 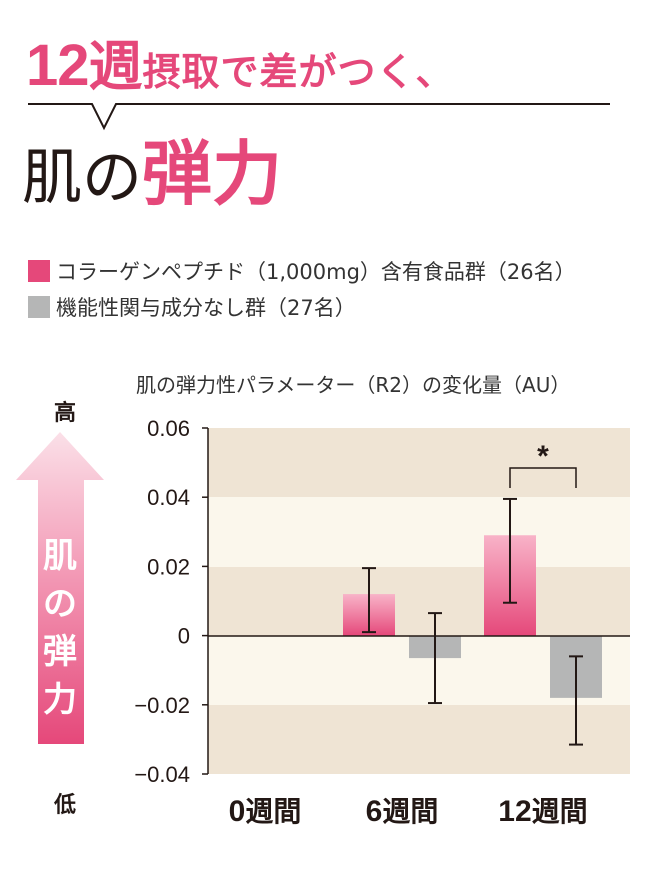 I want to click on main-title: 肌の弾力, so click(x=152, y=168).